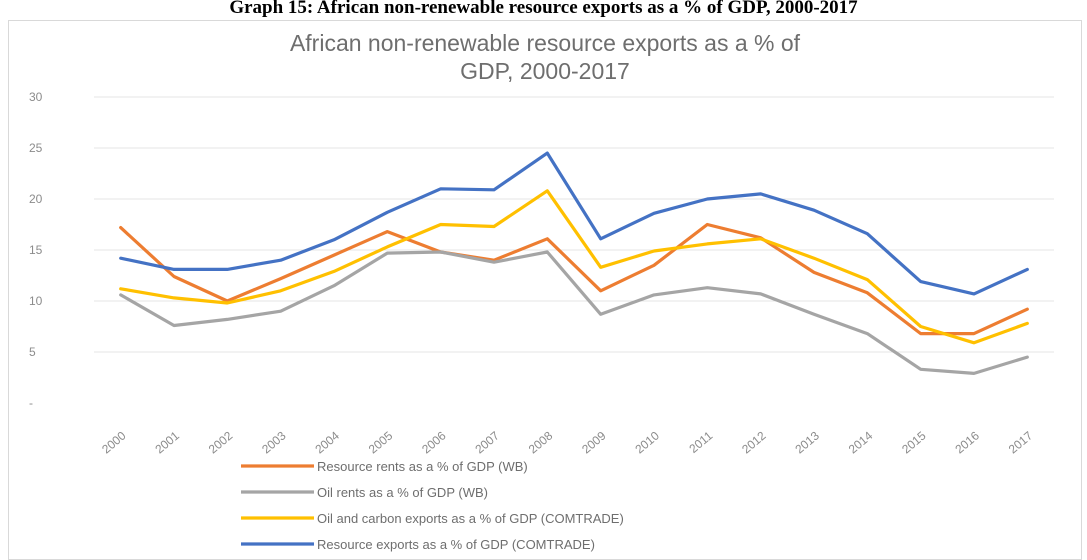  Describe the element at coordinates (31, 403) in the screenshot. I see `y-tick-label: -` at that location.